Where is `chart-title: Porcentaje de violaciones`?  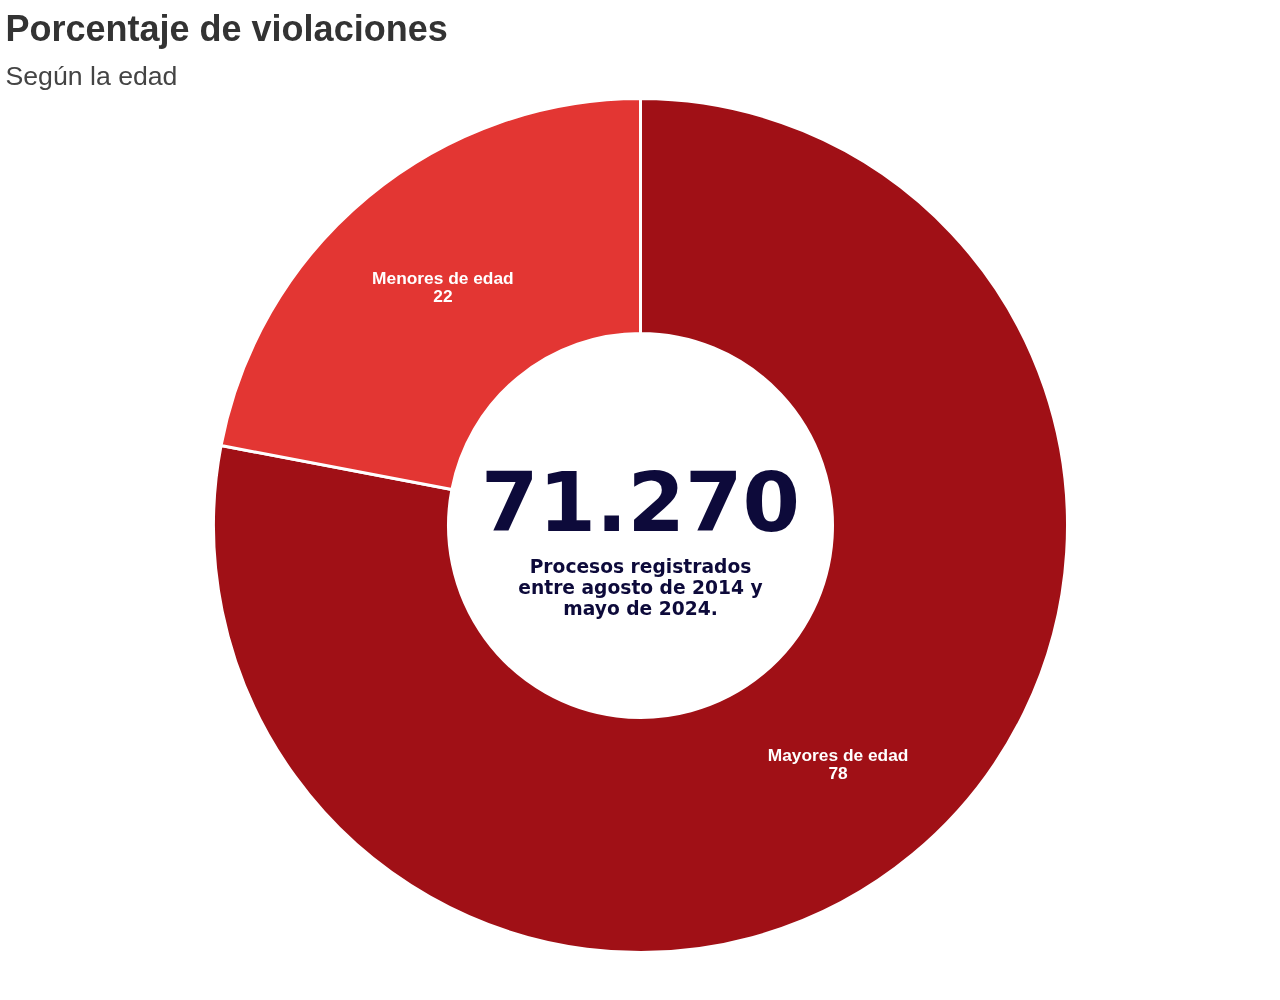 chart-title: Porcentaje de violaciones is located at coordinates (226, 28).